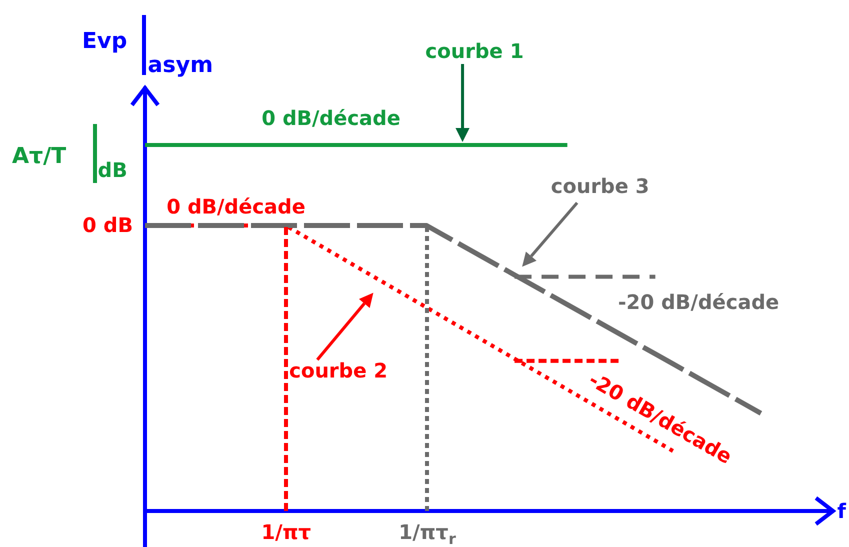  Describe the element at coordinates (699, 302) in the screenshot. I see `annotation: -20 dB/décade` at that location.